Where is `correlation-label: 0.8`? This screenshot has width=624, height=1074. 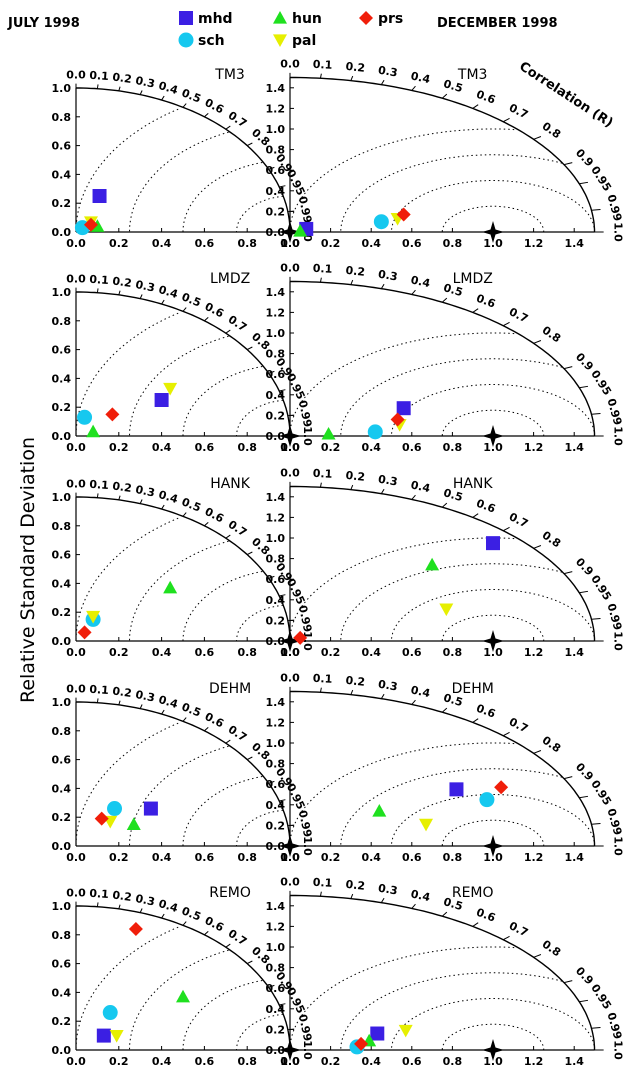 correlation-label: 0.8 is located at coordinates (551, 540).